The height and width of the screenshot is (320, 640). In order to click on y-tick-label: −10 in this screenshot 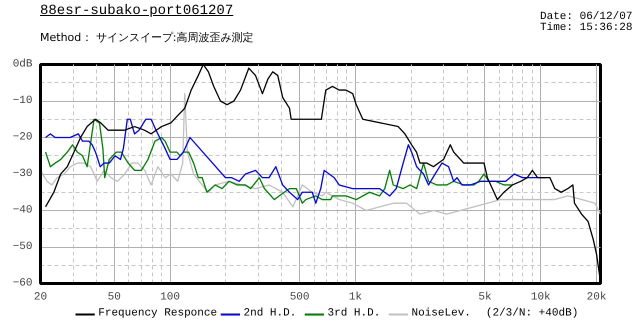, I will do `click(22, 101)`.